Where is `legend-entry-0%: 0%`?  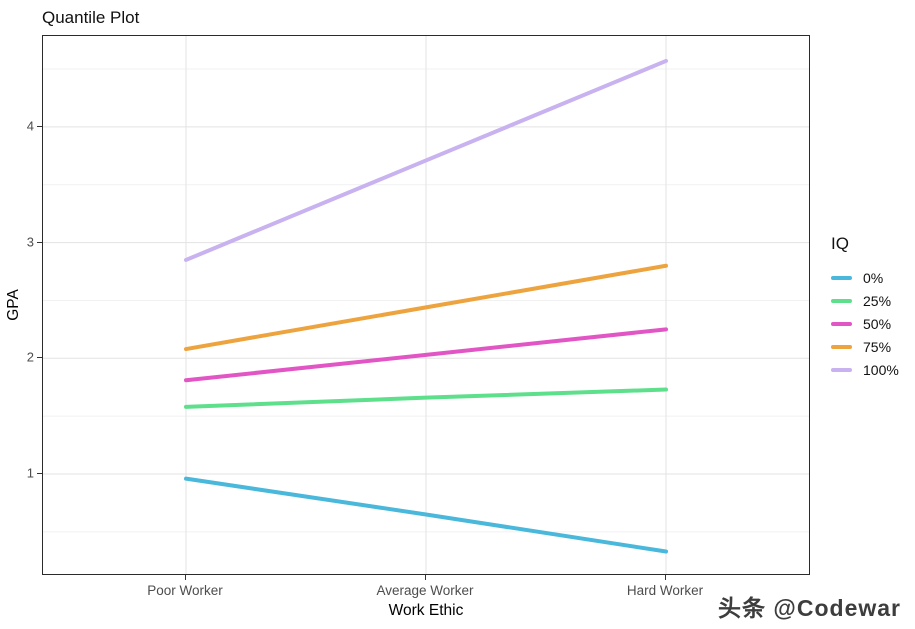
legend-entry-0%: 0% is located at coordinates (865, 277).